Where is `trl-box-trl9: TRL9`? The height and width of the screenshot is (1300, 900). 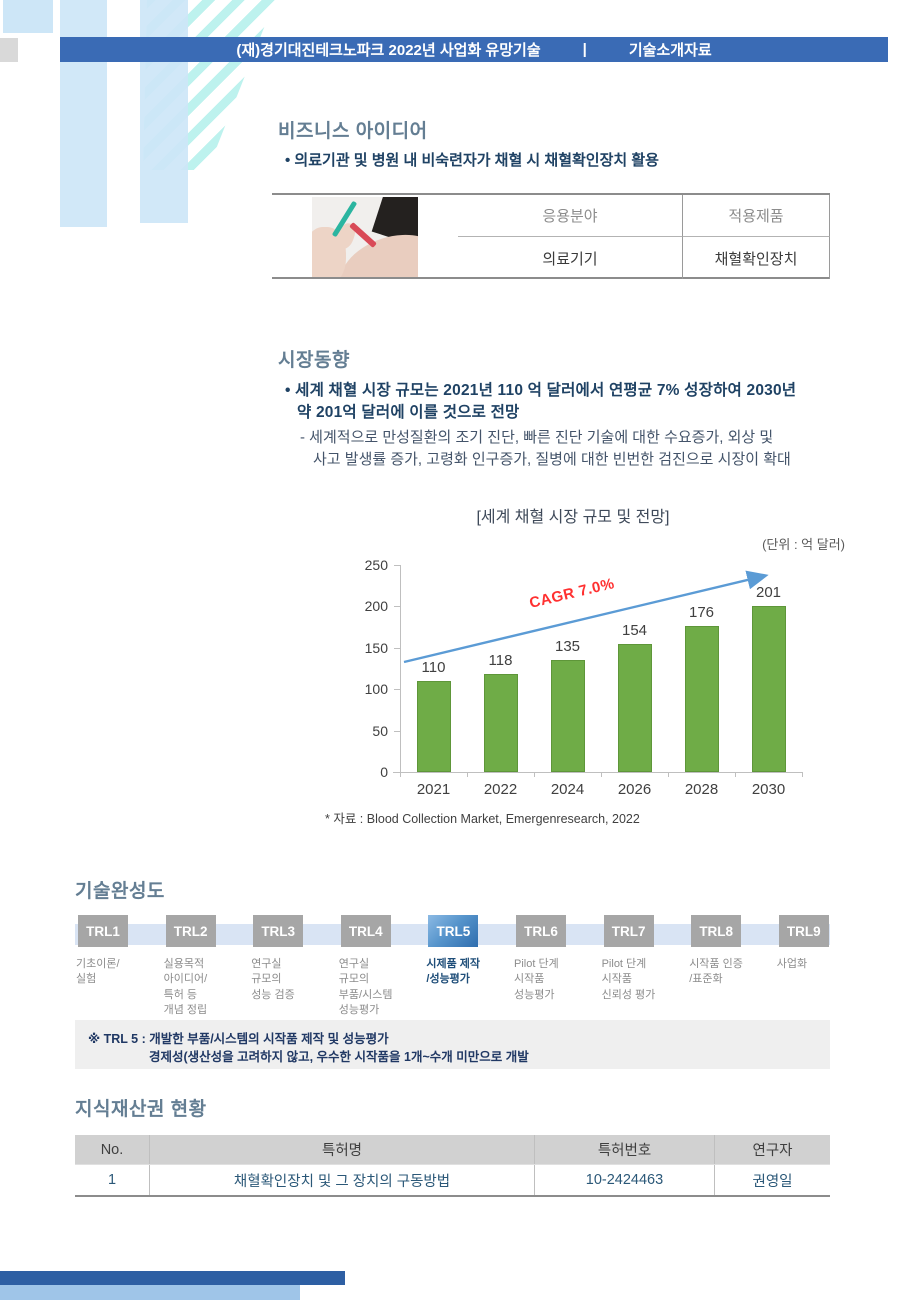
trl-box-trl9: TRL9 is located at coordinates (803, 931).